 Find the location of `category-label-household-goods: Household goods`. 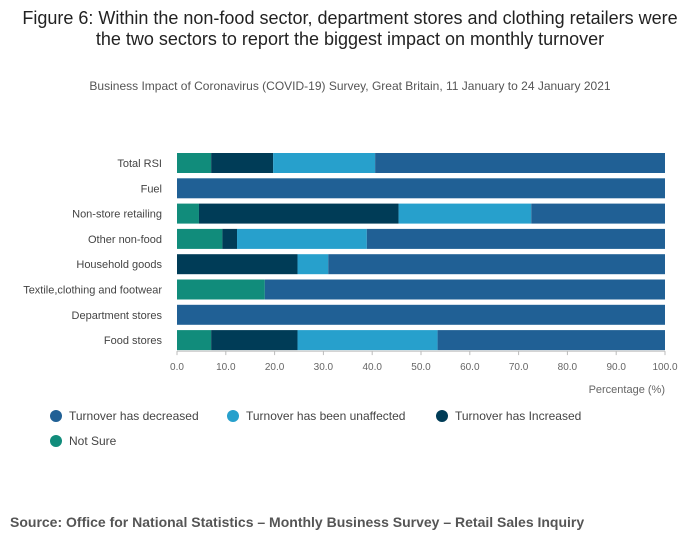

category-label-household-goods: Household goods is located at coordinates (119, 265).